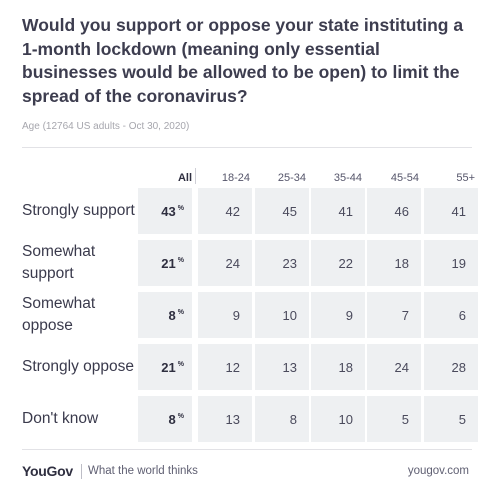 Image resolution: width=489 pixels, height=500 pixels. Describe the element at coordinates (282, 419) in the screenshot. I see `value-cell: 8` at that location.